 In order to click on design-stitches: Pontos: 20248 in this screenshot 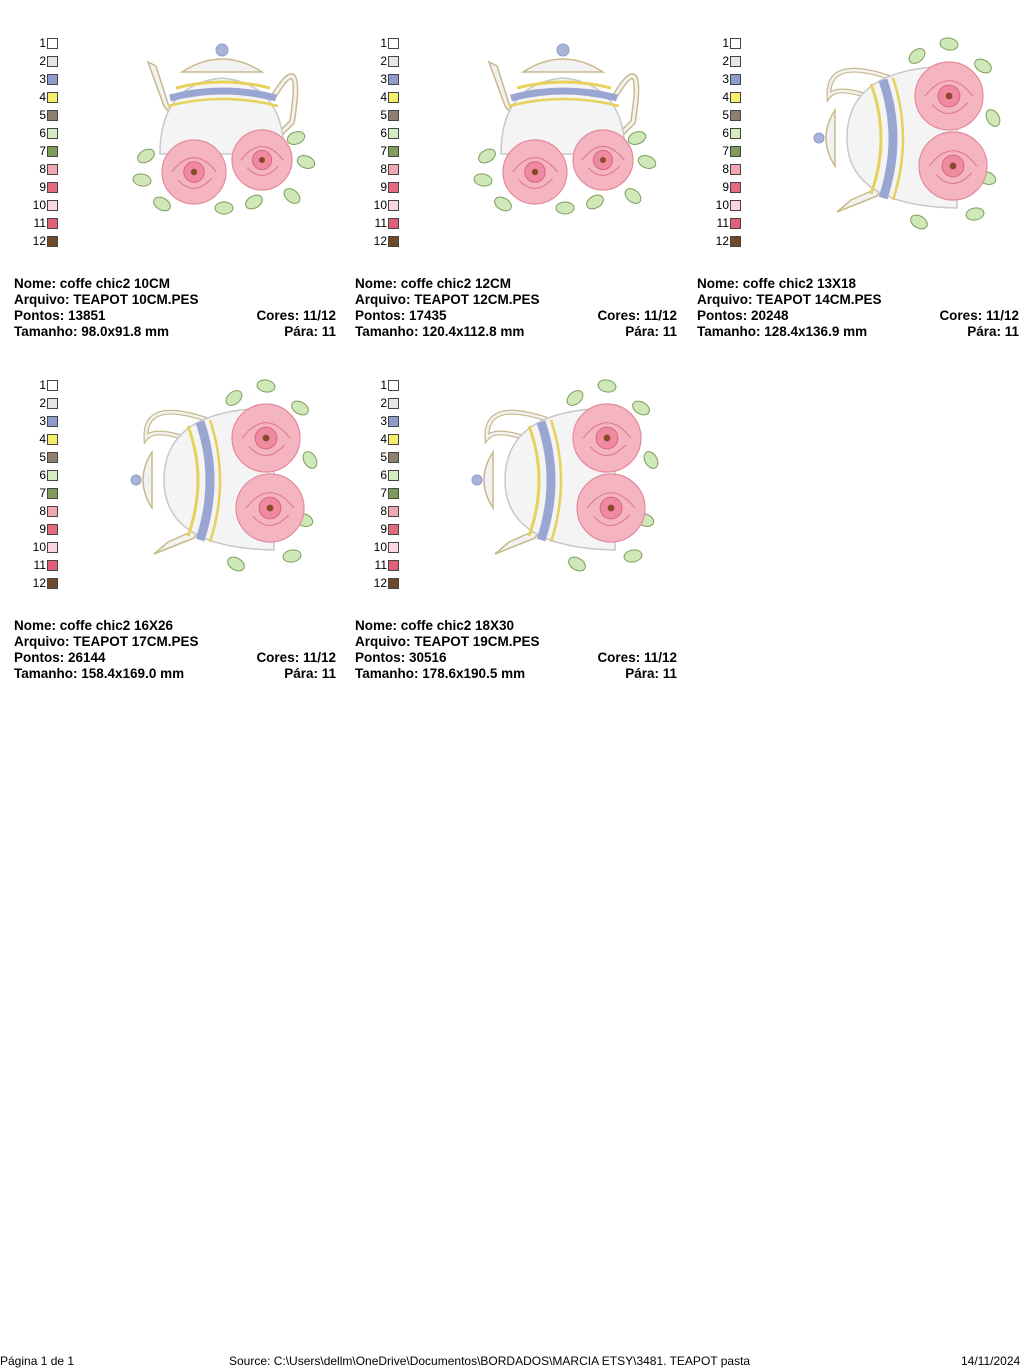, I will do `click(743, 315)`.